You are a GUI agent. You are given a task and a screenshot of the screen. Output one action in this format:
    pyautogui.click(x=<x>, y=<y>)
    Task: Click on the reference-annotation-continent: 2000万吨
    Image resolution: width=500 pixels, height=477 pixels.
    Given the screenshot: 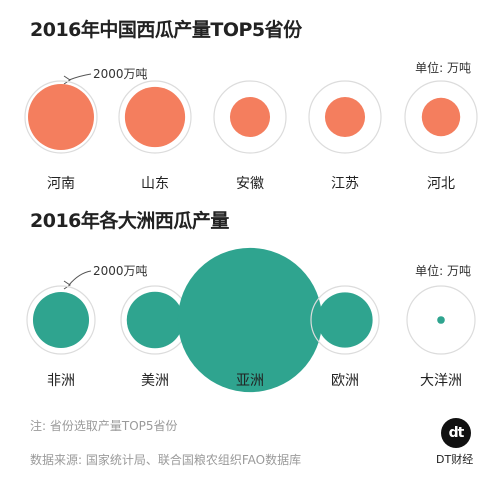 What is the action you would take?
    pyautogui.click(x=120, y=271)
    